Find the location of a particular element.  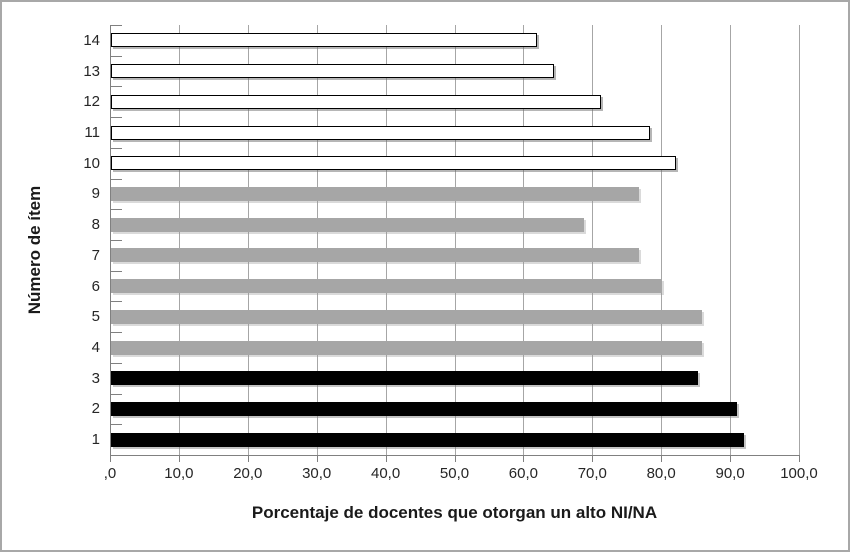

y-axis-title: Número de ítem is located at coordinates (34, 250).